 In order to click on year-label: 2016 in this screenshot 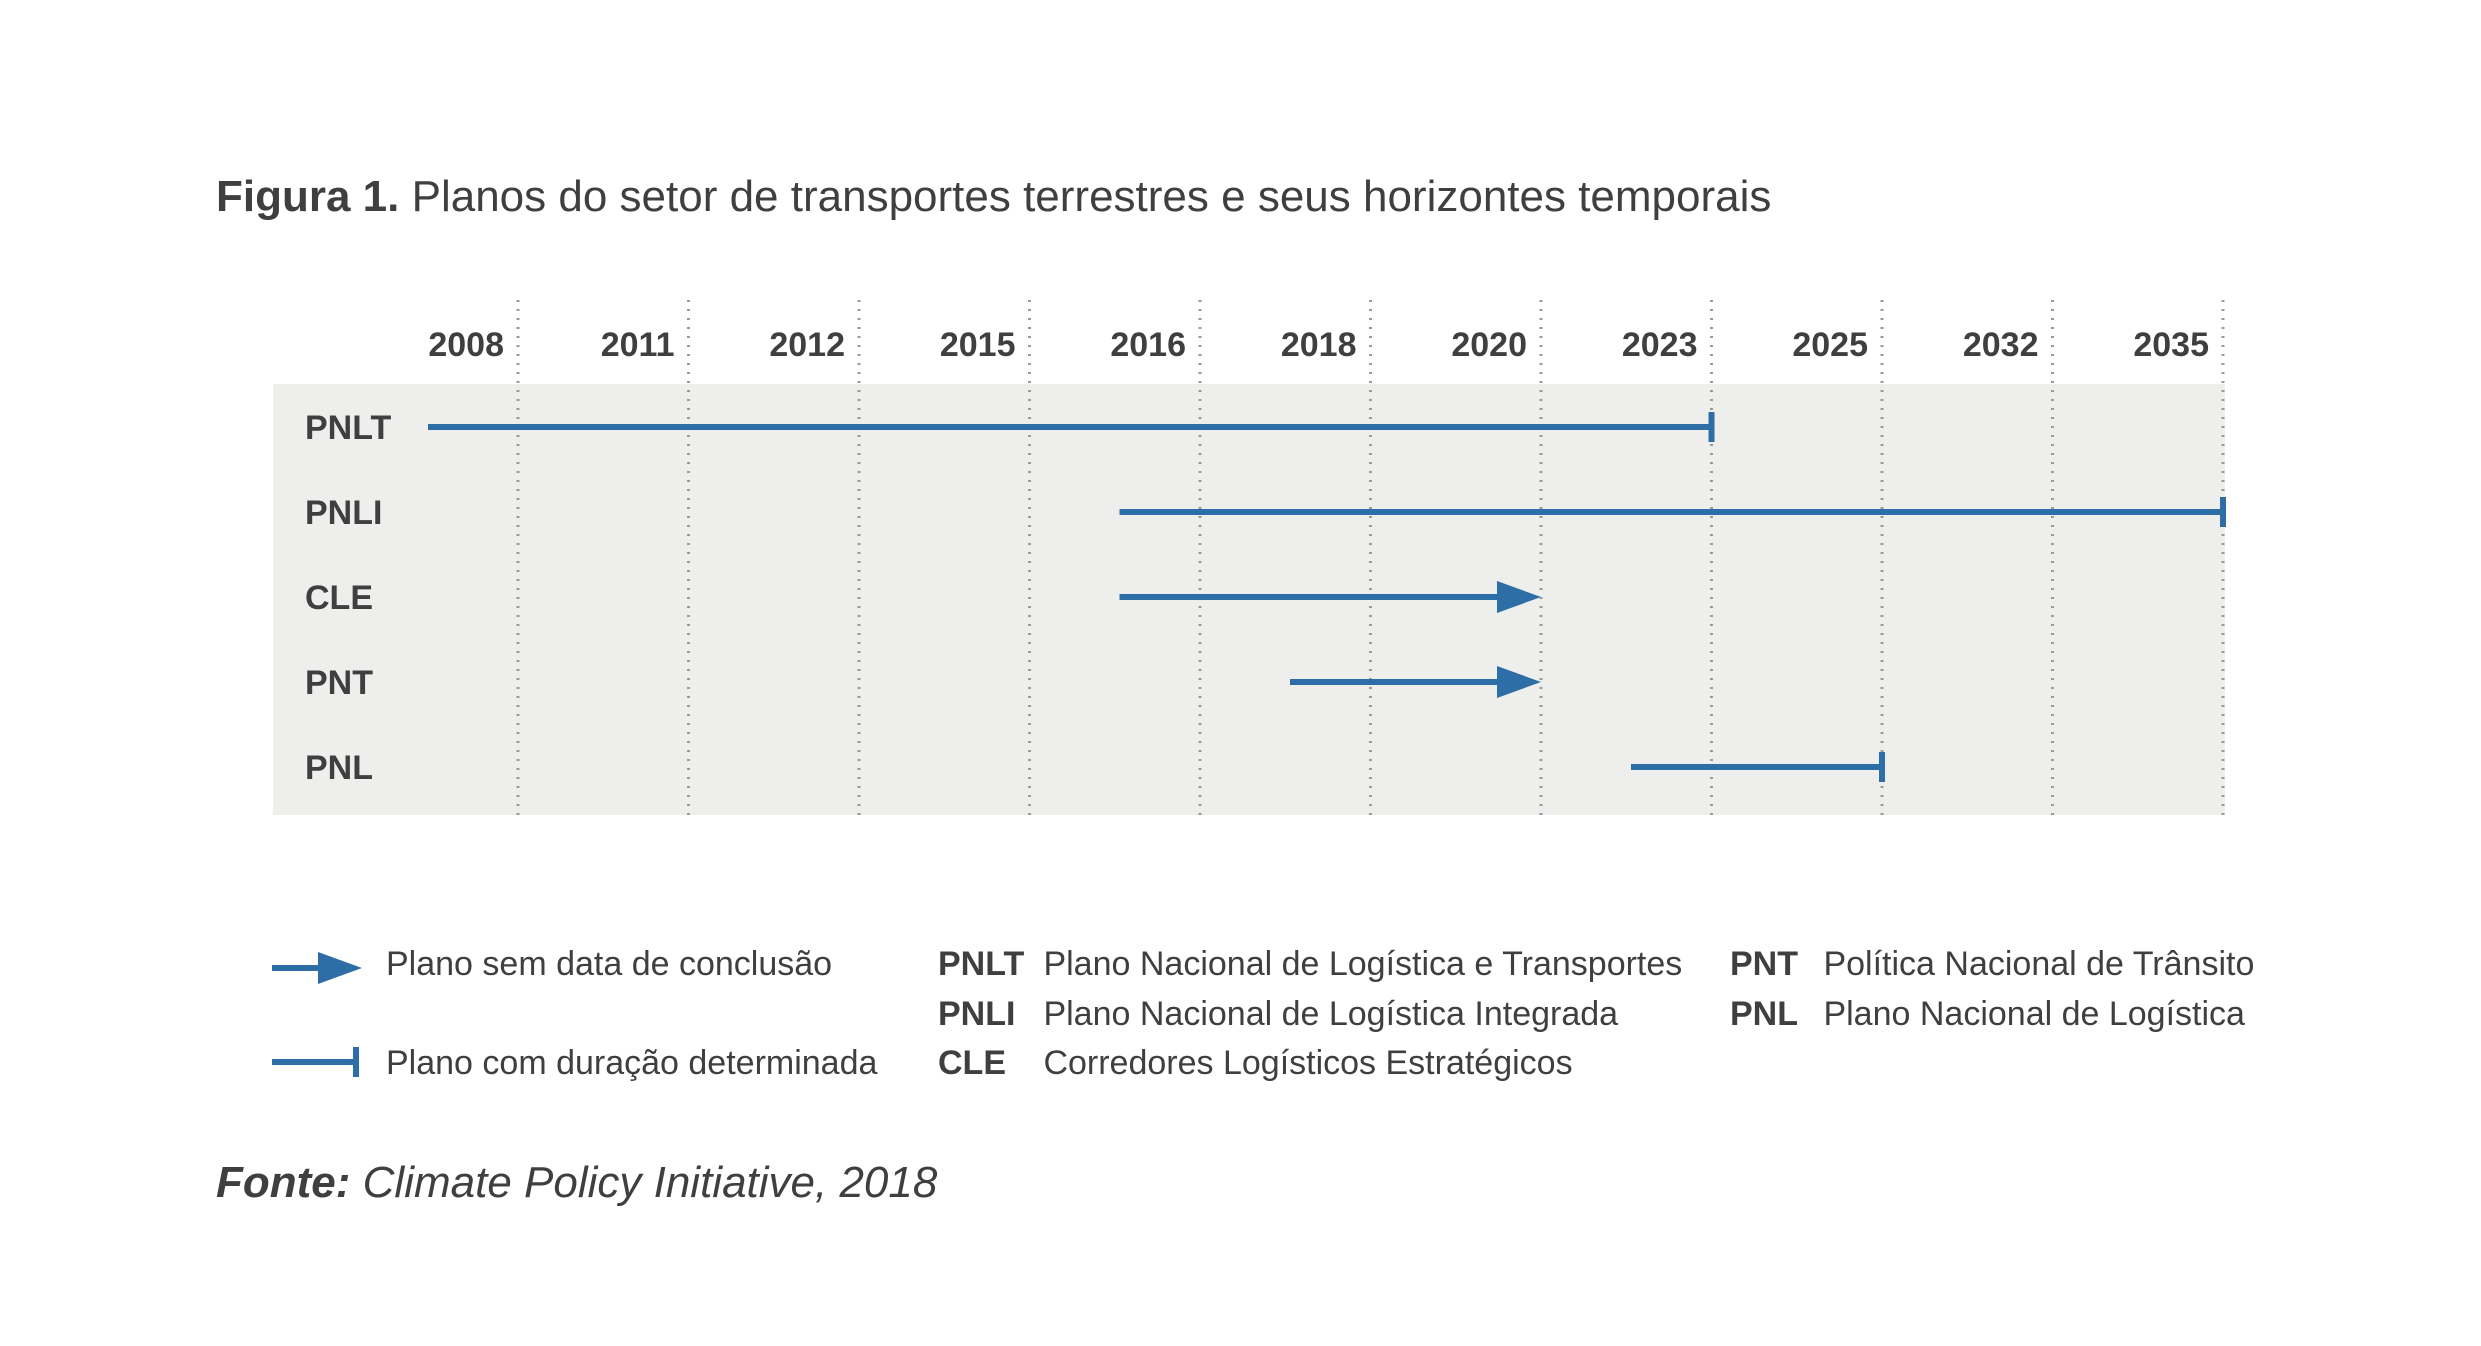, I will do `click(1148, 345)`.